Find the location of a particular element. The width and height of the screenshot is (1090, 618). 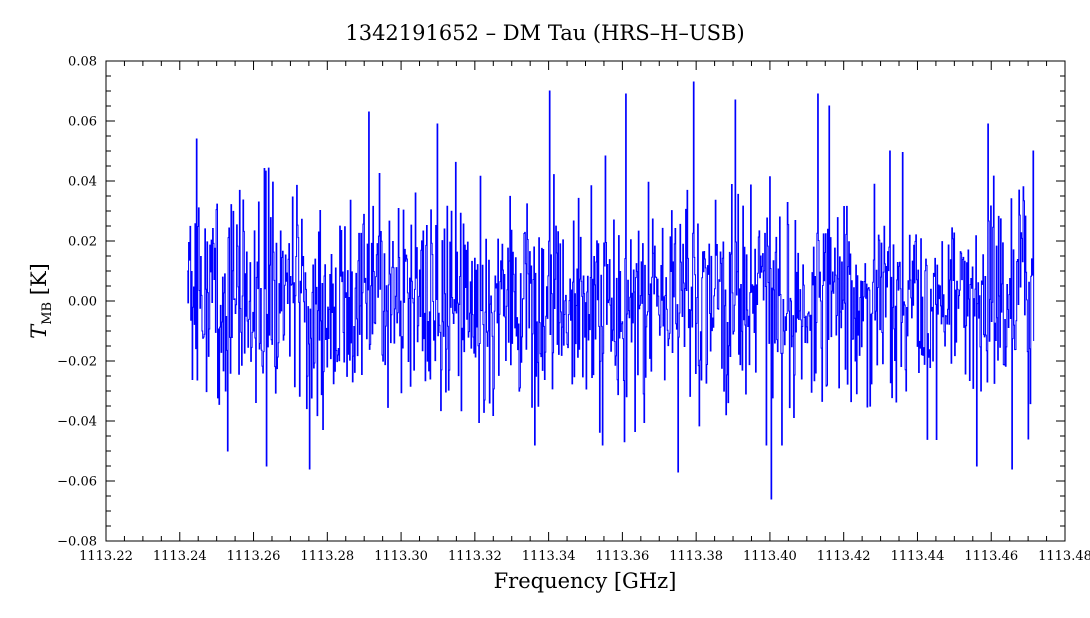

y-axis-label: TMB [K] is located at coordinates (41, 301).